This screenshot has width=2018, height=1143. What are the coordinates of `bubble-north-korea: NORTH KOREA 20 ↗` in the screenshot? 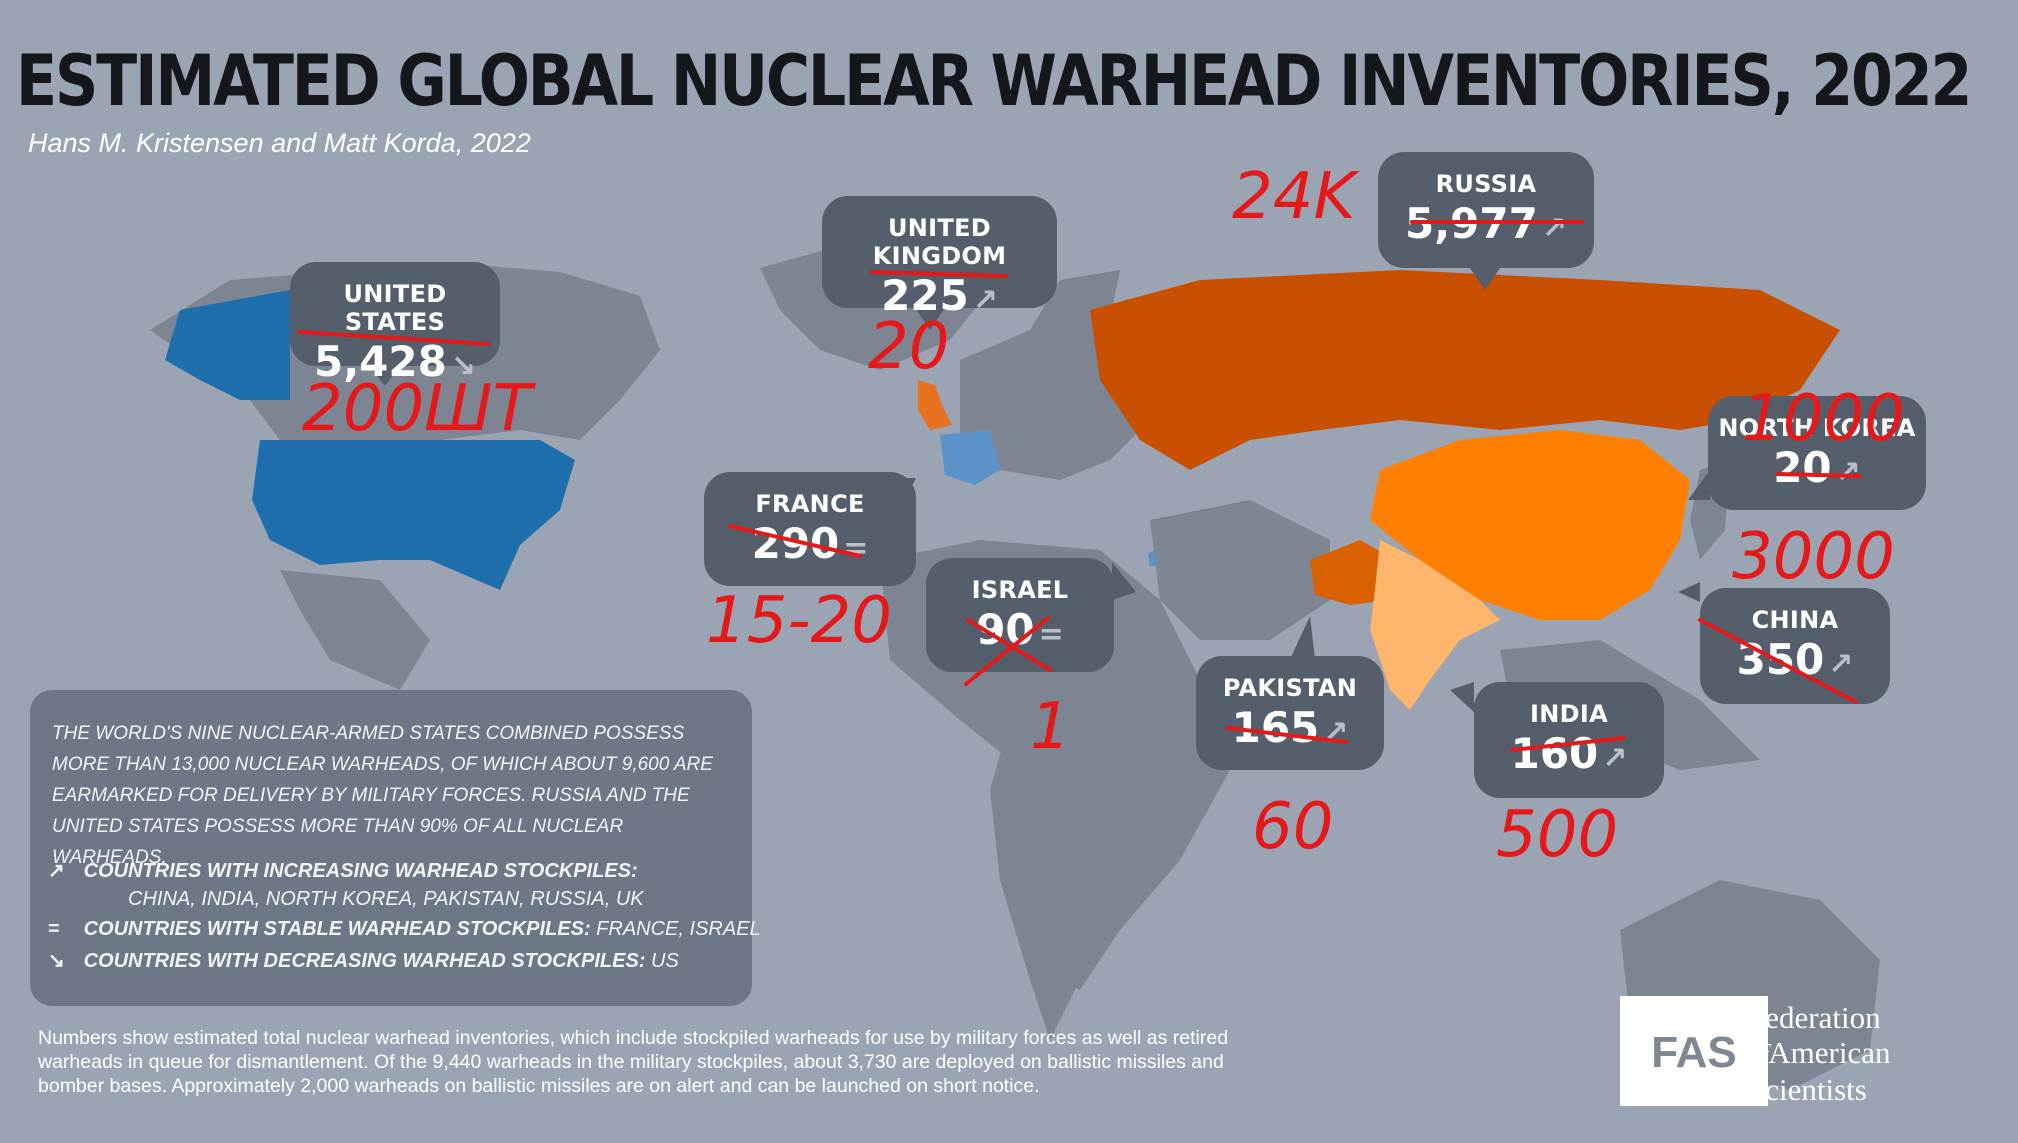 It's located at (1817, 453).